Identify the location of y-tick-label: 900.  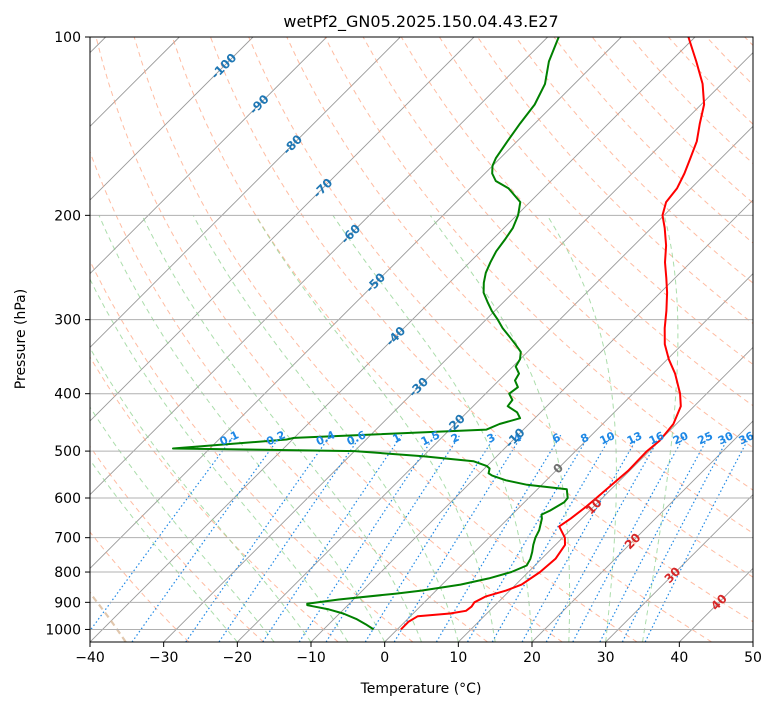
(67, 603).